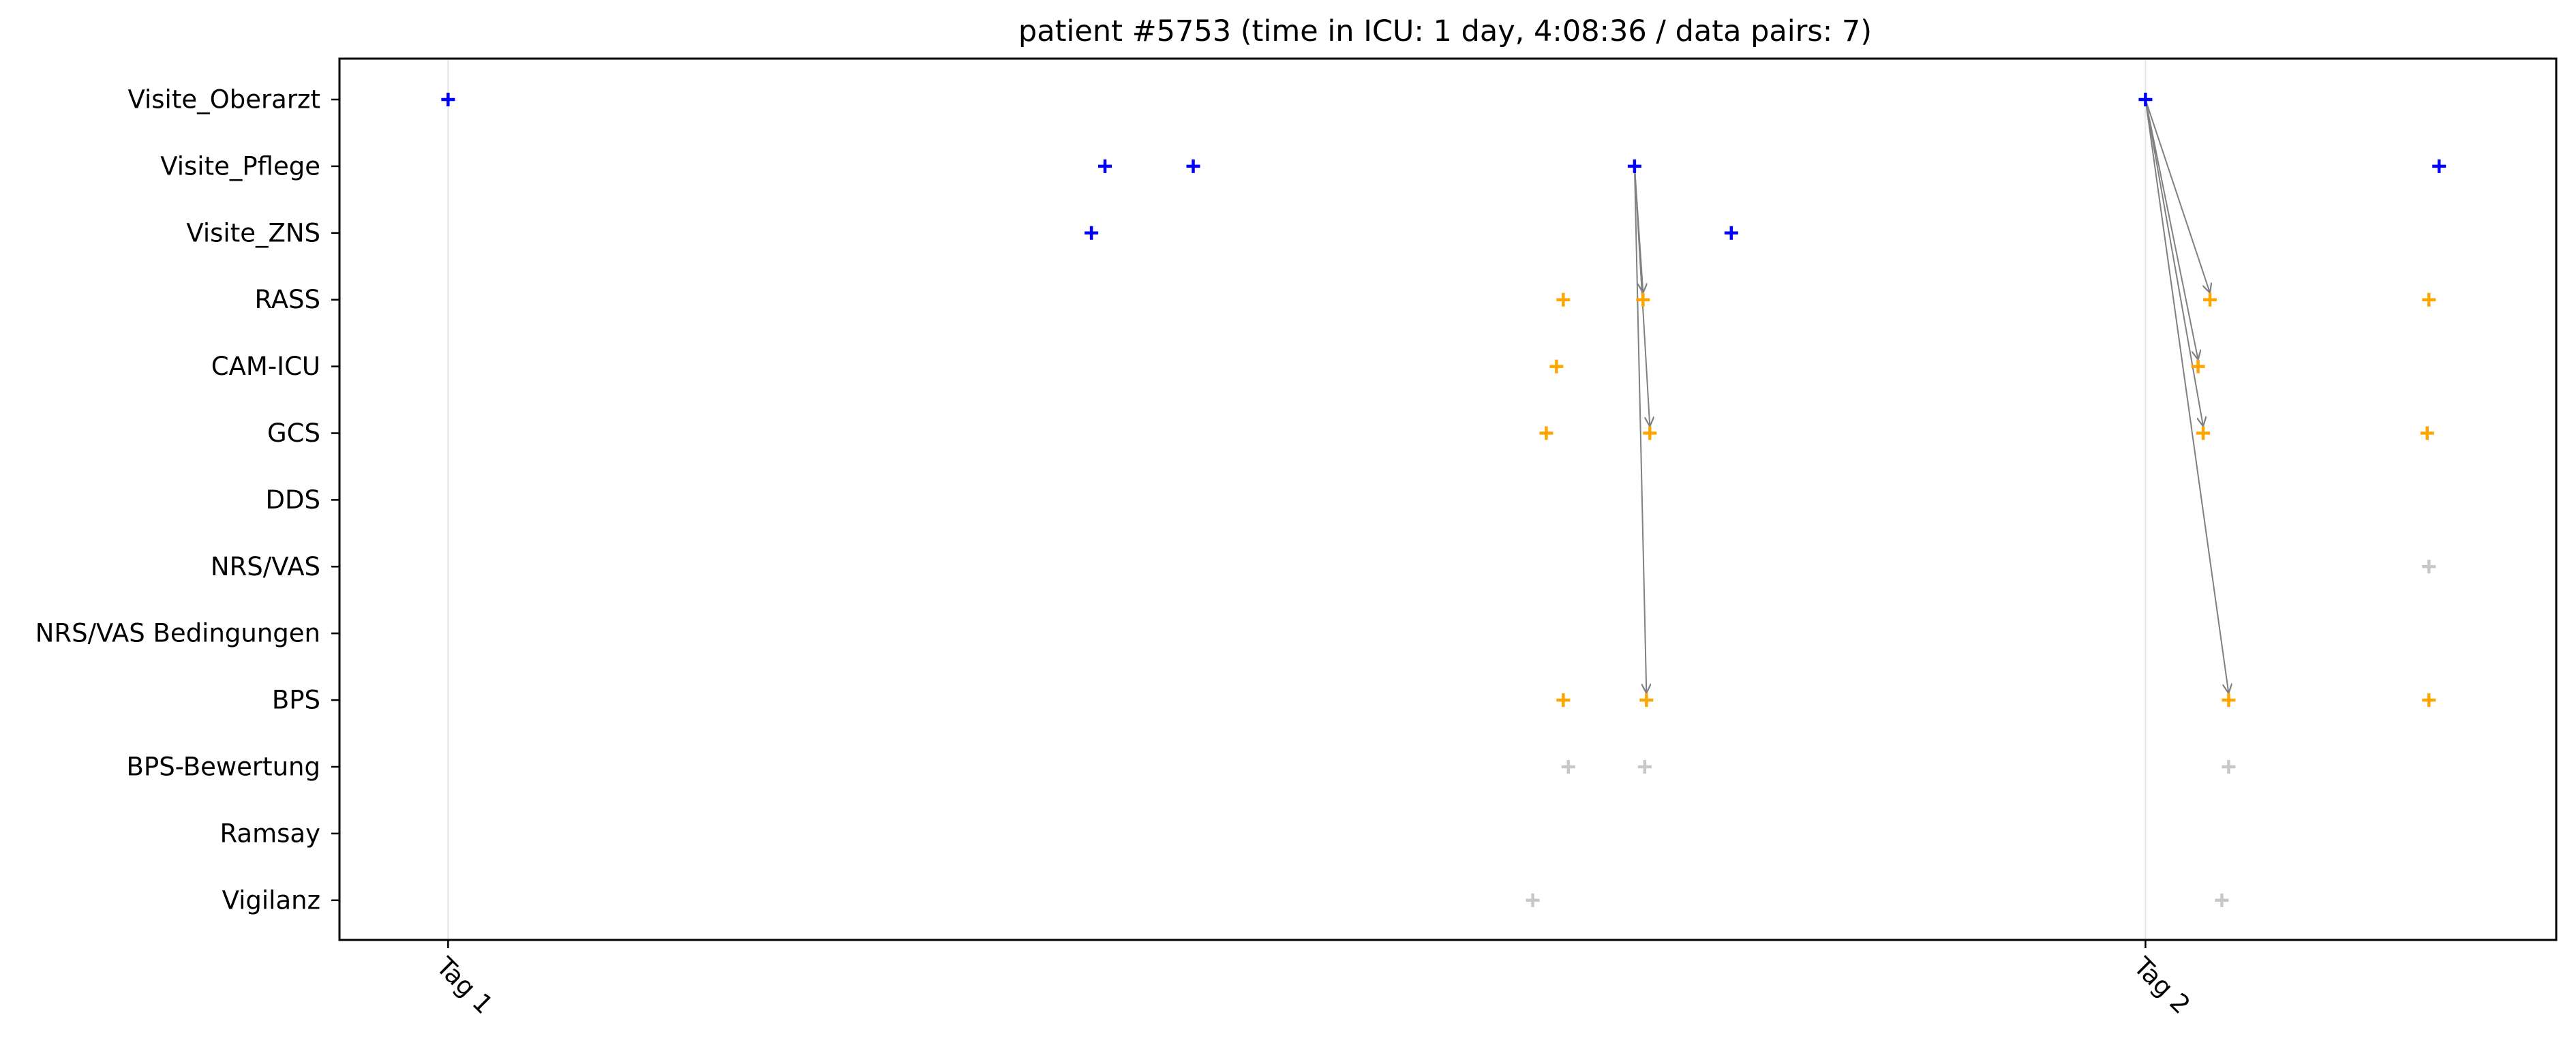 This screenshot has width=2576, height=1049. What do you see at coordinates (1313, 980) in the screenshot?
I see `x-axis: Tag 1 Tag 2` at bounding box center [1313, 980].